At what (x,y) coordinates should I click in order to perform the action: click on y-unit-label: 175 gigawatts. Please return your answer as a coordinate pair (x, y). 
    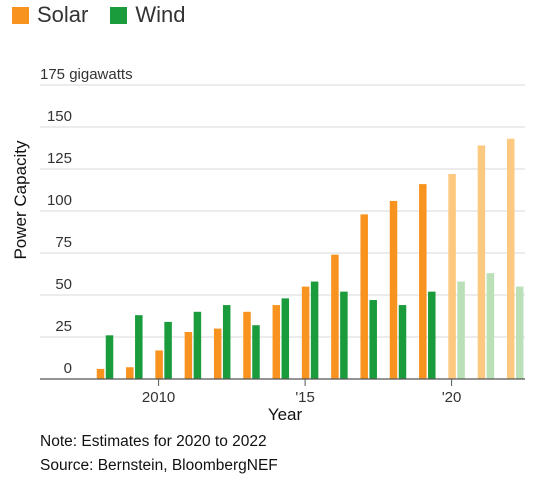
    Looking at the image, I should click on (86, 74).